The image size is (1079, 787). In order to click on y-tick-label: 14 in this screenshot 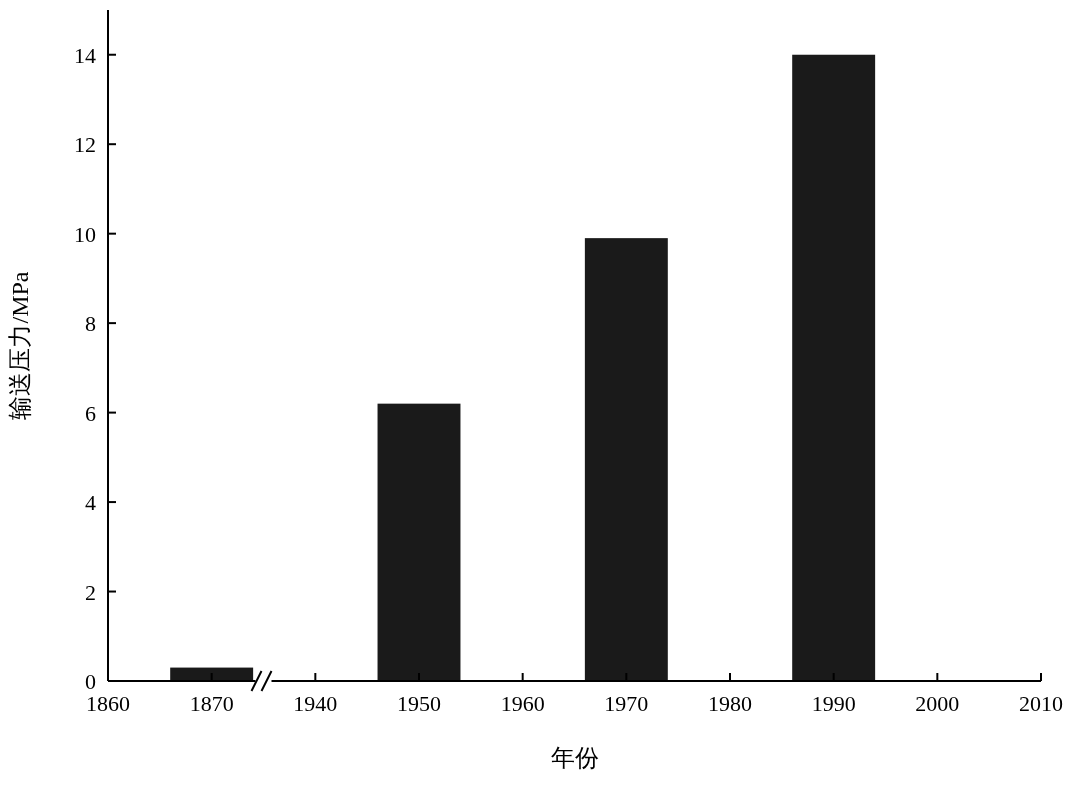, I will do `click(85, 55)`.